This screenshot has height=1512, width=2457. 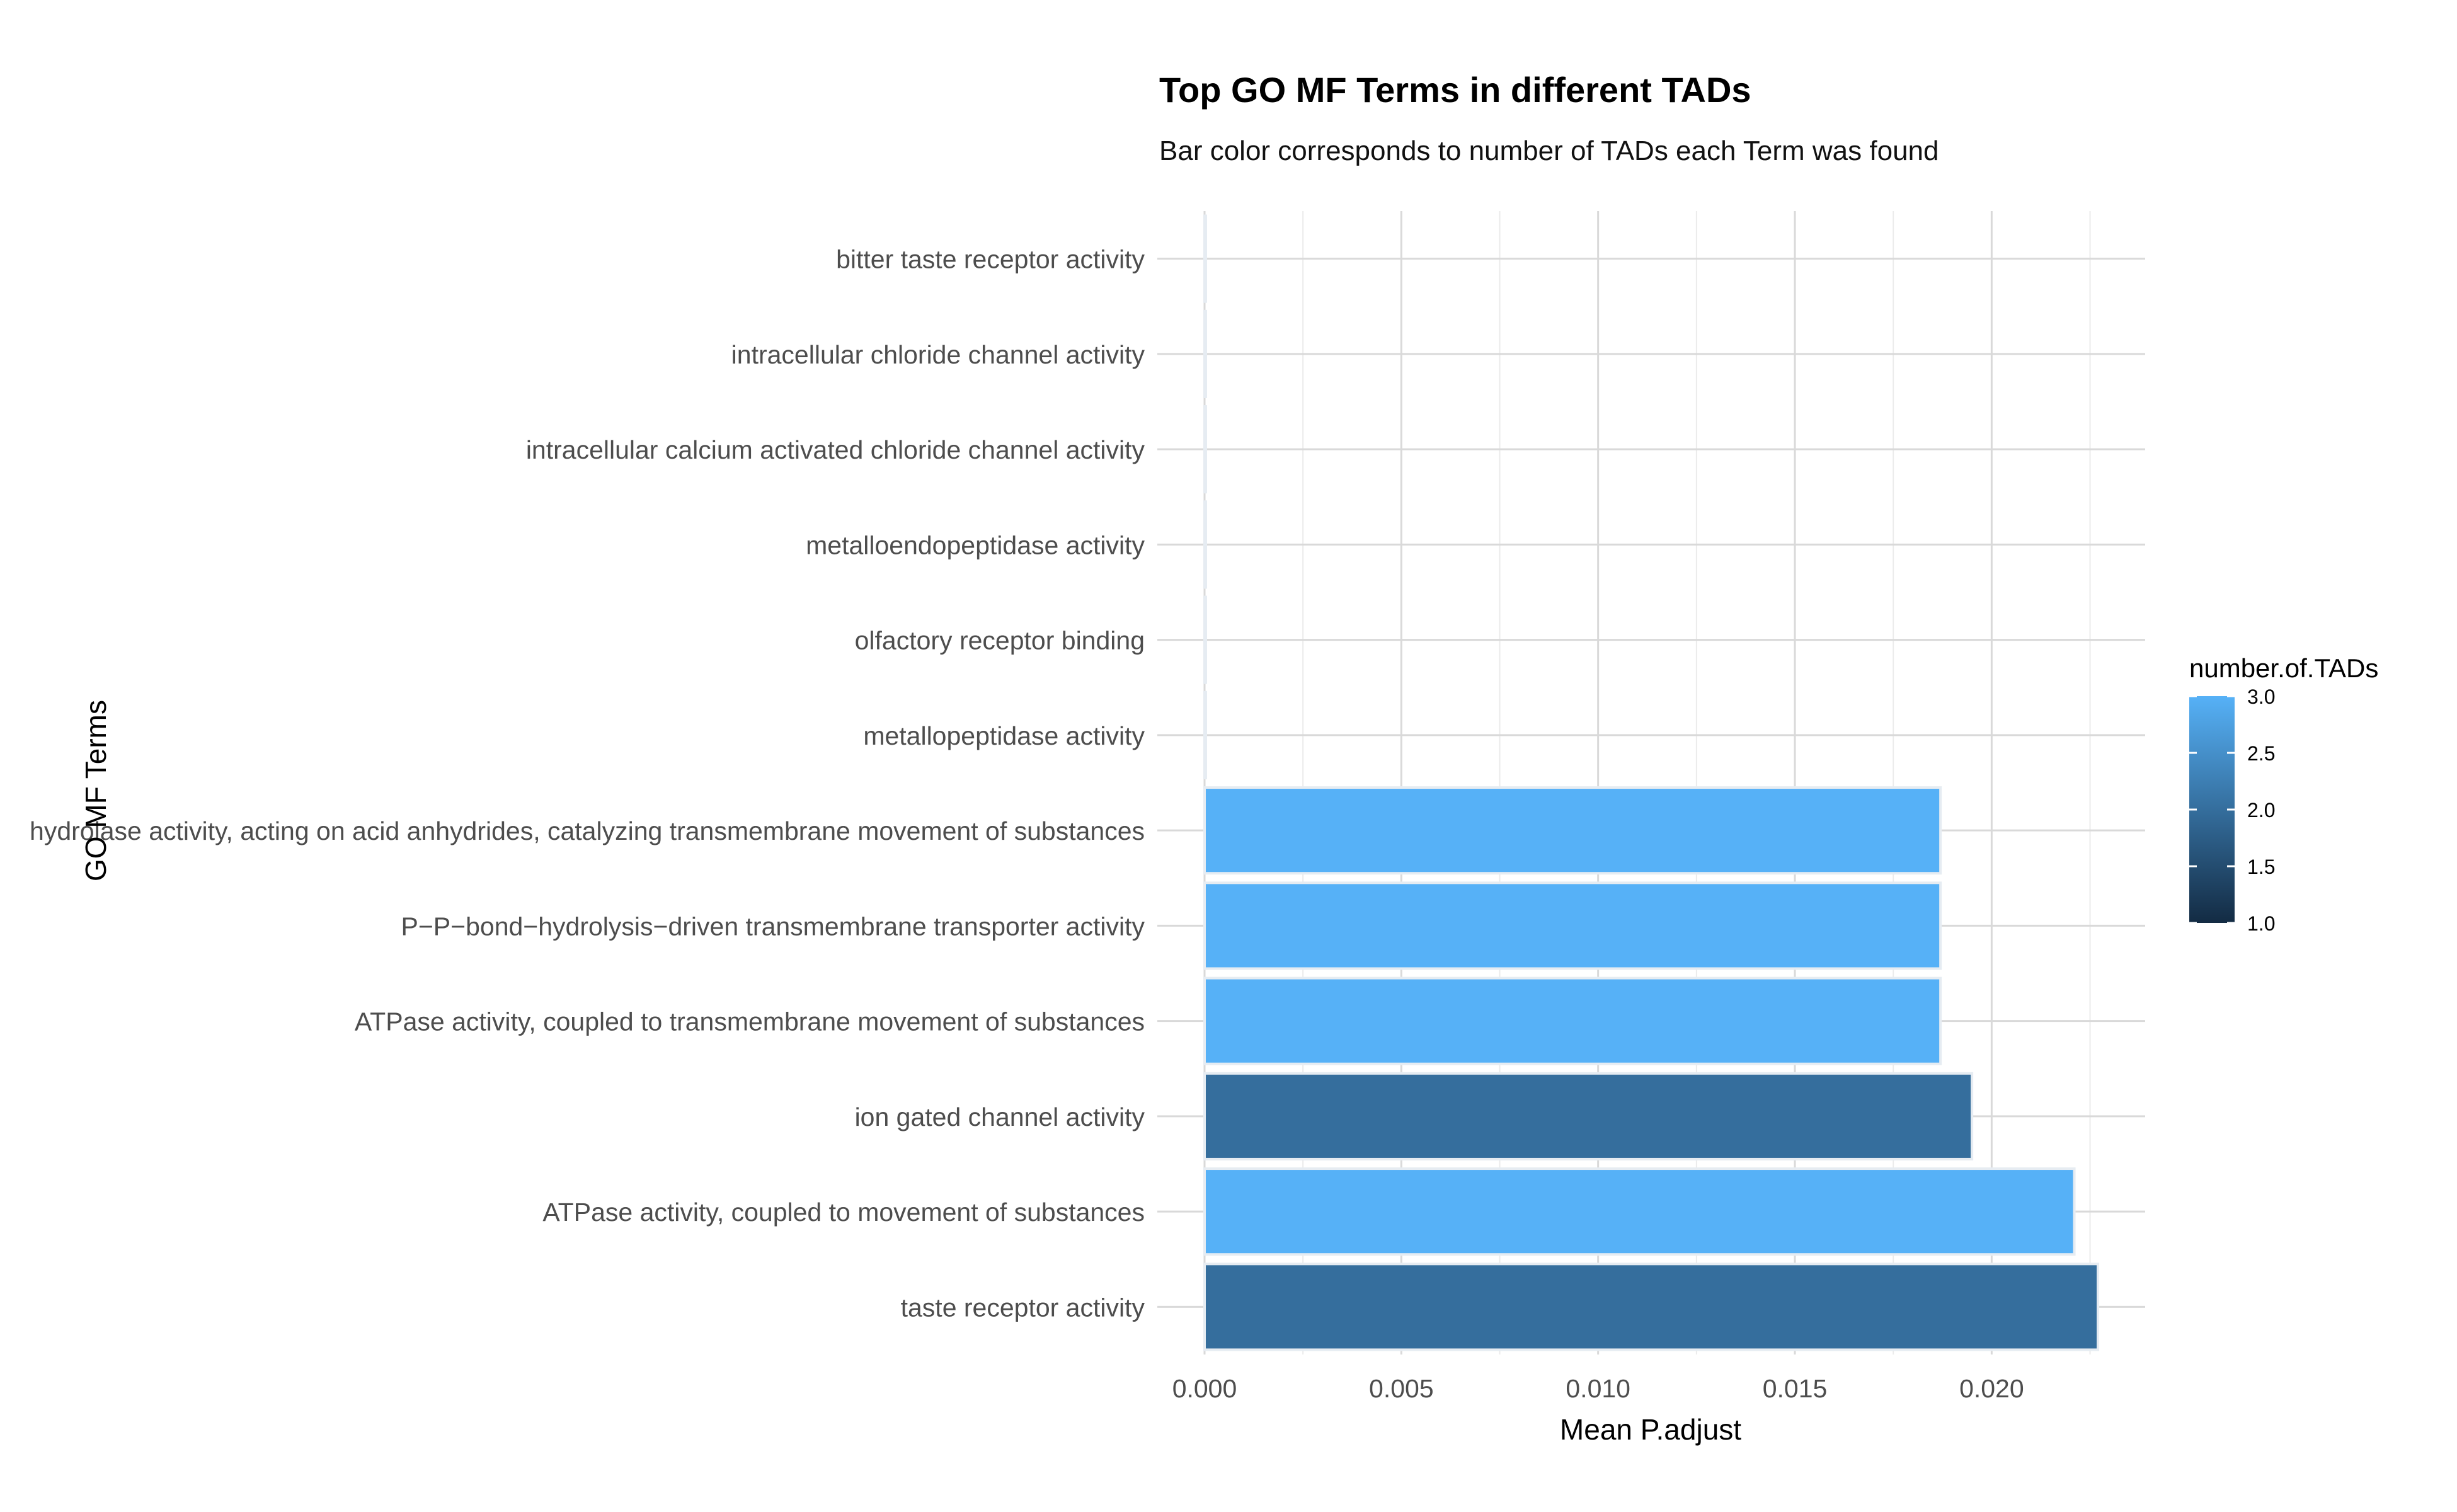 What do you see at coordinates (975, 544) in the screenshot?
I see `y-tick-label: metalloendopeptidase activity` at bounding box center [975, 544].